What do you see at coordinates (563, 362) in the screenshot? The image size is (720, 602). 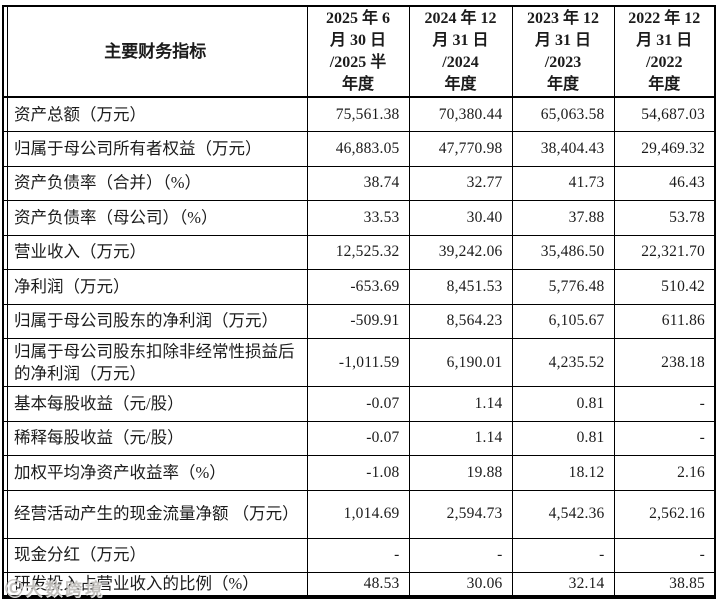 I see `value-cell: 4,235.52` at bounding box center [563, 362].